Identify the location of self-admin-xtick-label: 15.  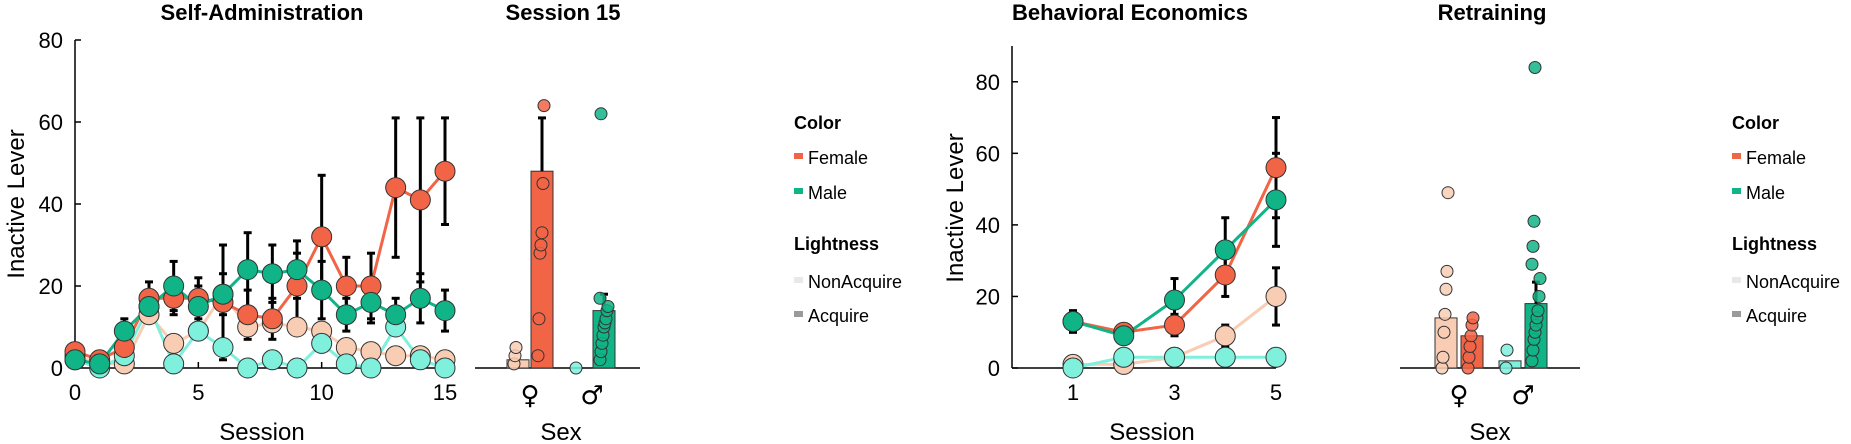
(445, 392).